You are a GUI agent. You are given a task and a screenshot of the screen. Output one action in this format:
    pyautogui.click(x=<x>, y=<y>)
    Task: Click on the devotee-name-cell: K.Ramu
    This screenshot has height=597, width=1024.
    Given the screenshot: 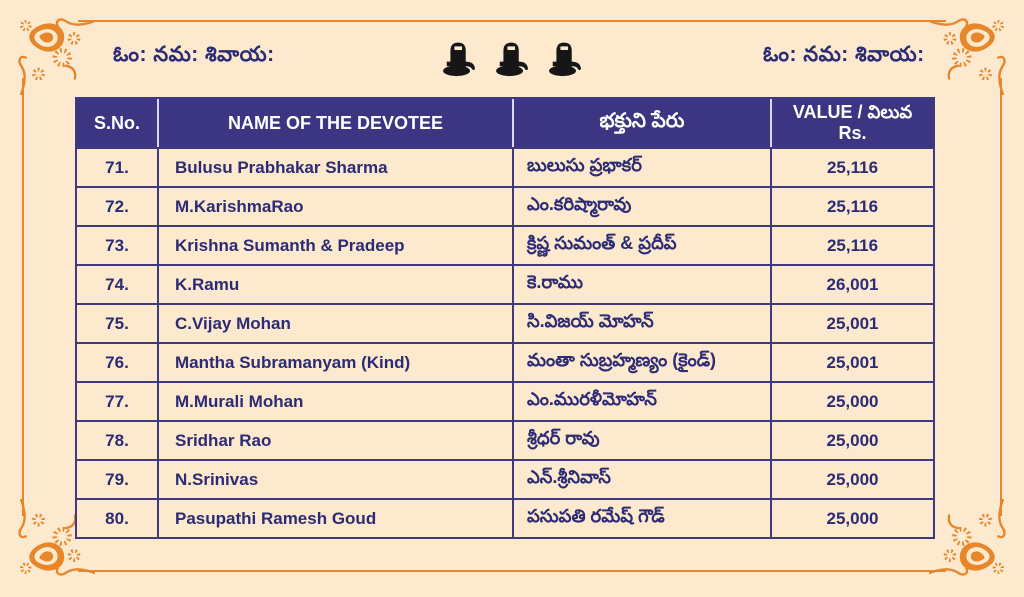 What is the action you would take?
    pyautogui.click(x=334, y=283)
    